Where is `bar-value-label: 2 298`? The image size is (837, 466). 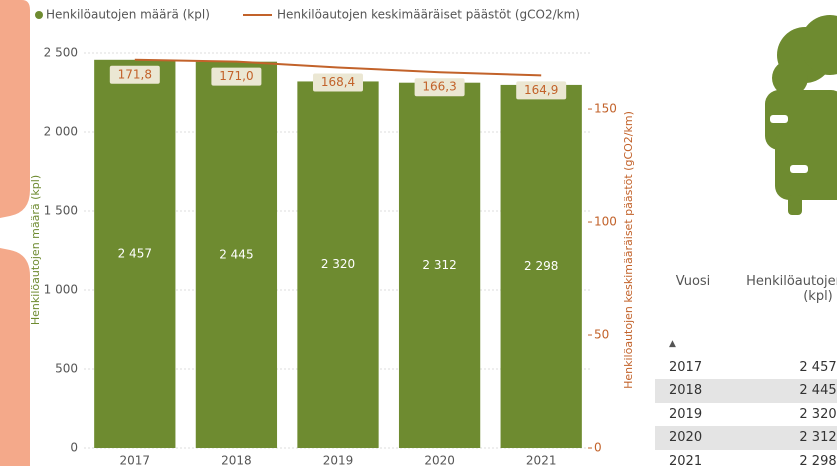
bar-value-label: 2 298 is located at coordinates (541, 266).